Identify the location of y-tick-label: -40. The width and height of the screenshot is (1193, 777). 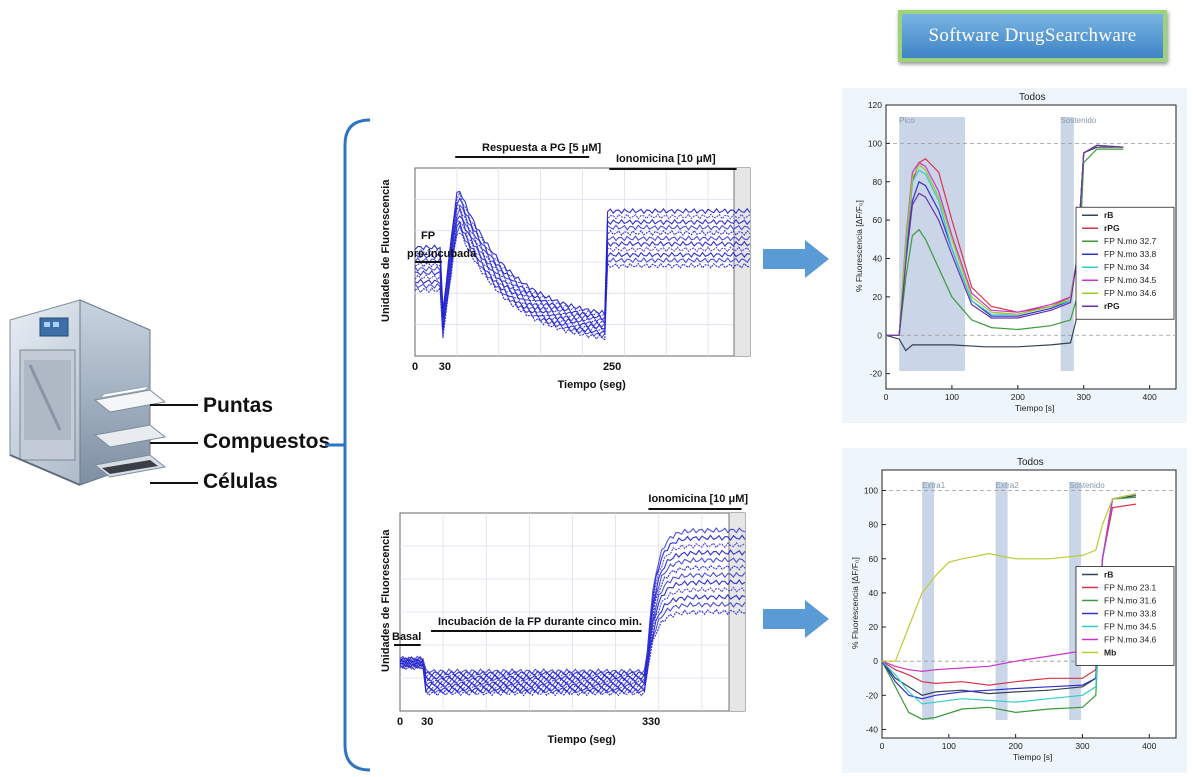
(872, 729).